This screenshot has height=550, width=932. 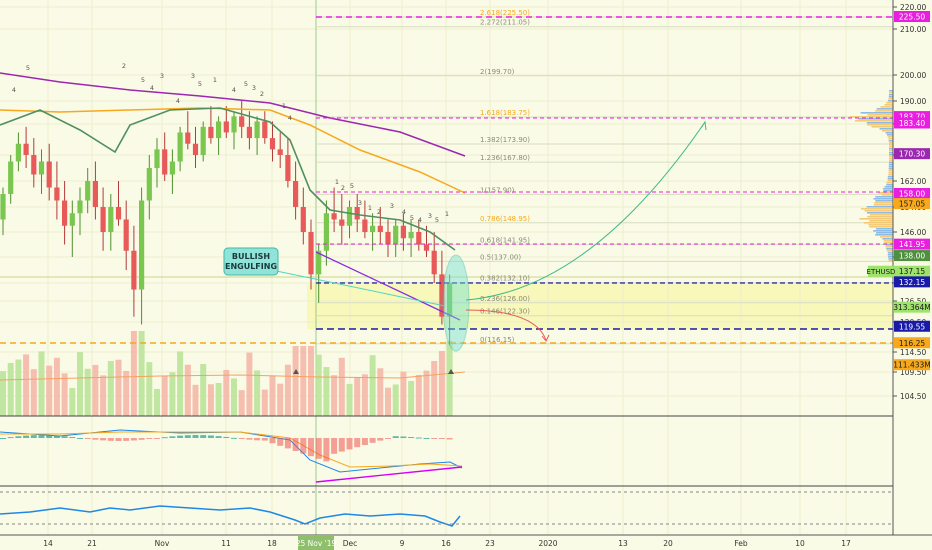 I want to click on date-tick-10: 13, so click(x=623, y=543).